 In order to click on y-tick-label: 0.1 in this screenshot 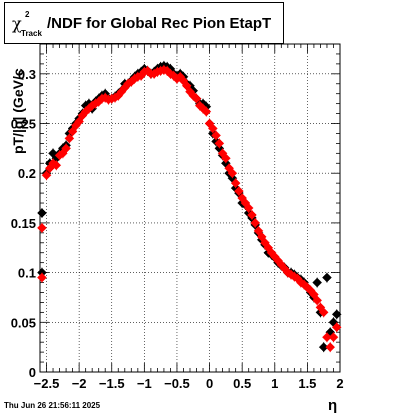, I will do `click(27, 273)`.